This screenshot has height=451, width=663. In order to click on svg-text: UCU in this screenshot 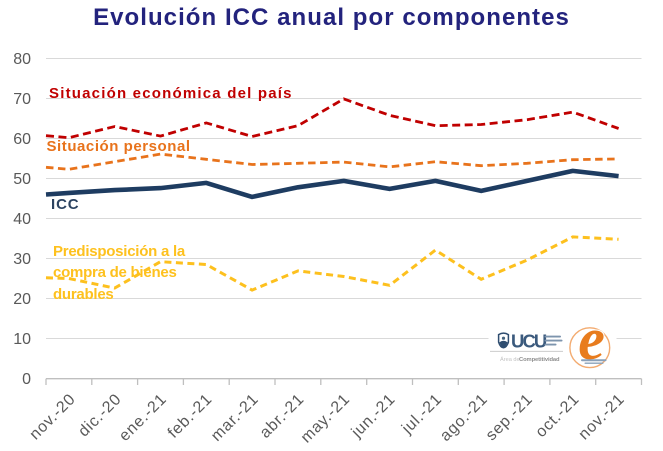, I will do `click(529, 341)`.